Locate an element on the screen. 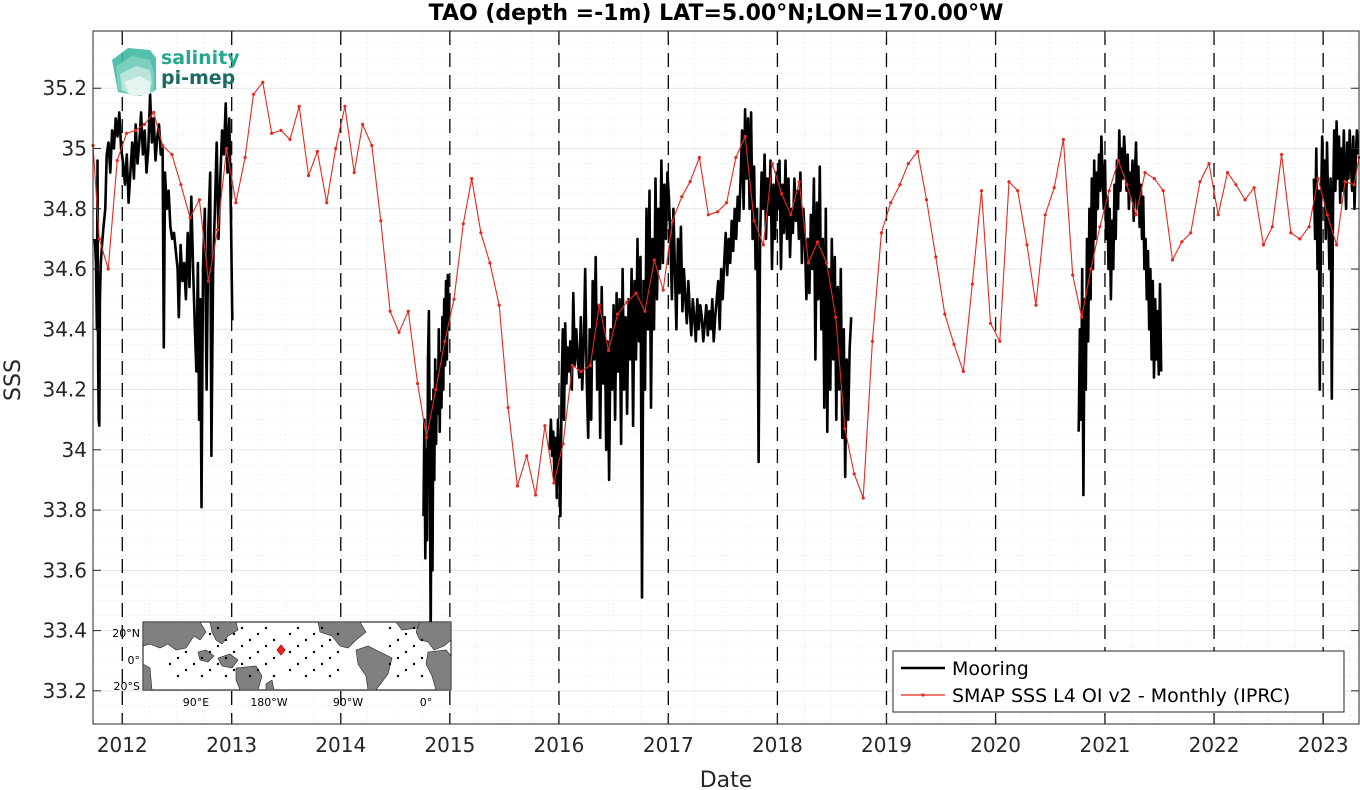 This screenshot has height=790, width=1360. y-axis-label: SSS is located at coordinates (13, 380).